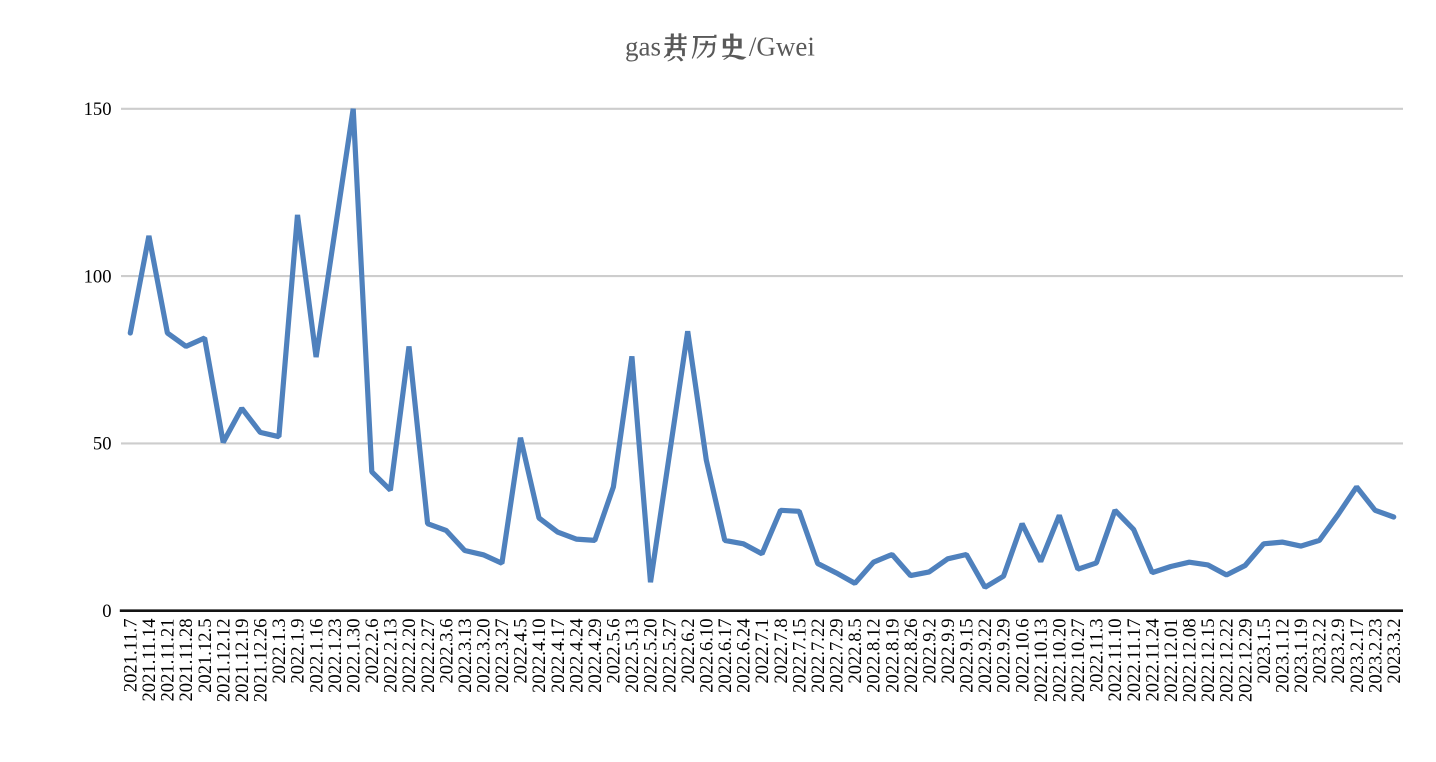  Describe the element at coordinates (669, 656) in the screenshot. I see `svg-text: 2022.5.27` at that location.